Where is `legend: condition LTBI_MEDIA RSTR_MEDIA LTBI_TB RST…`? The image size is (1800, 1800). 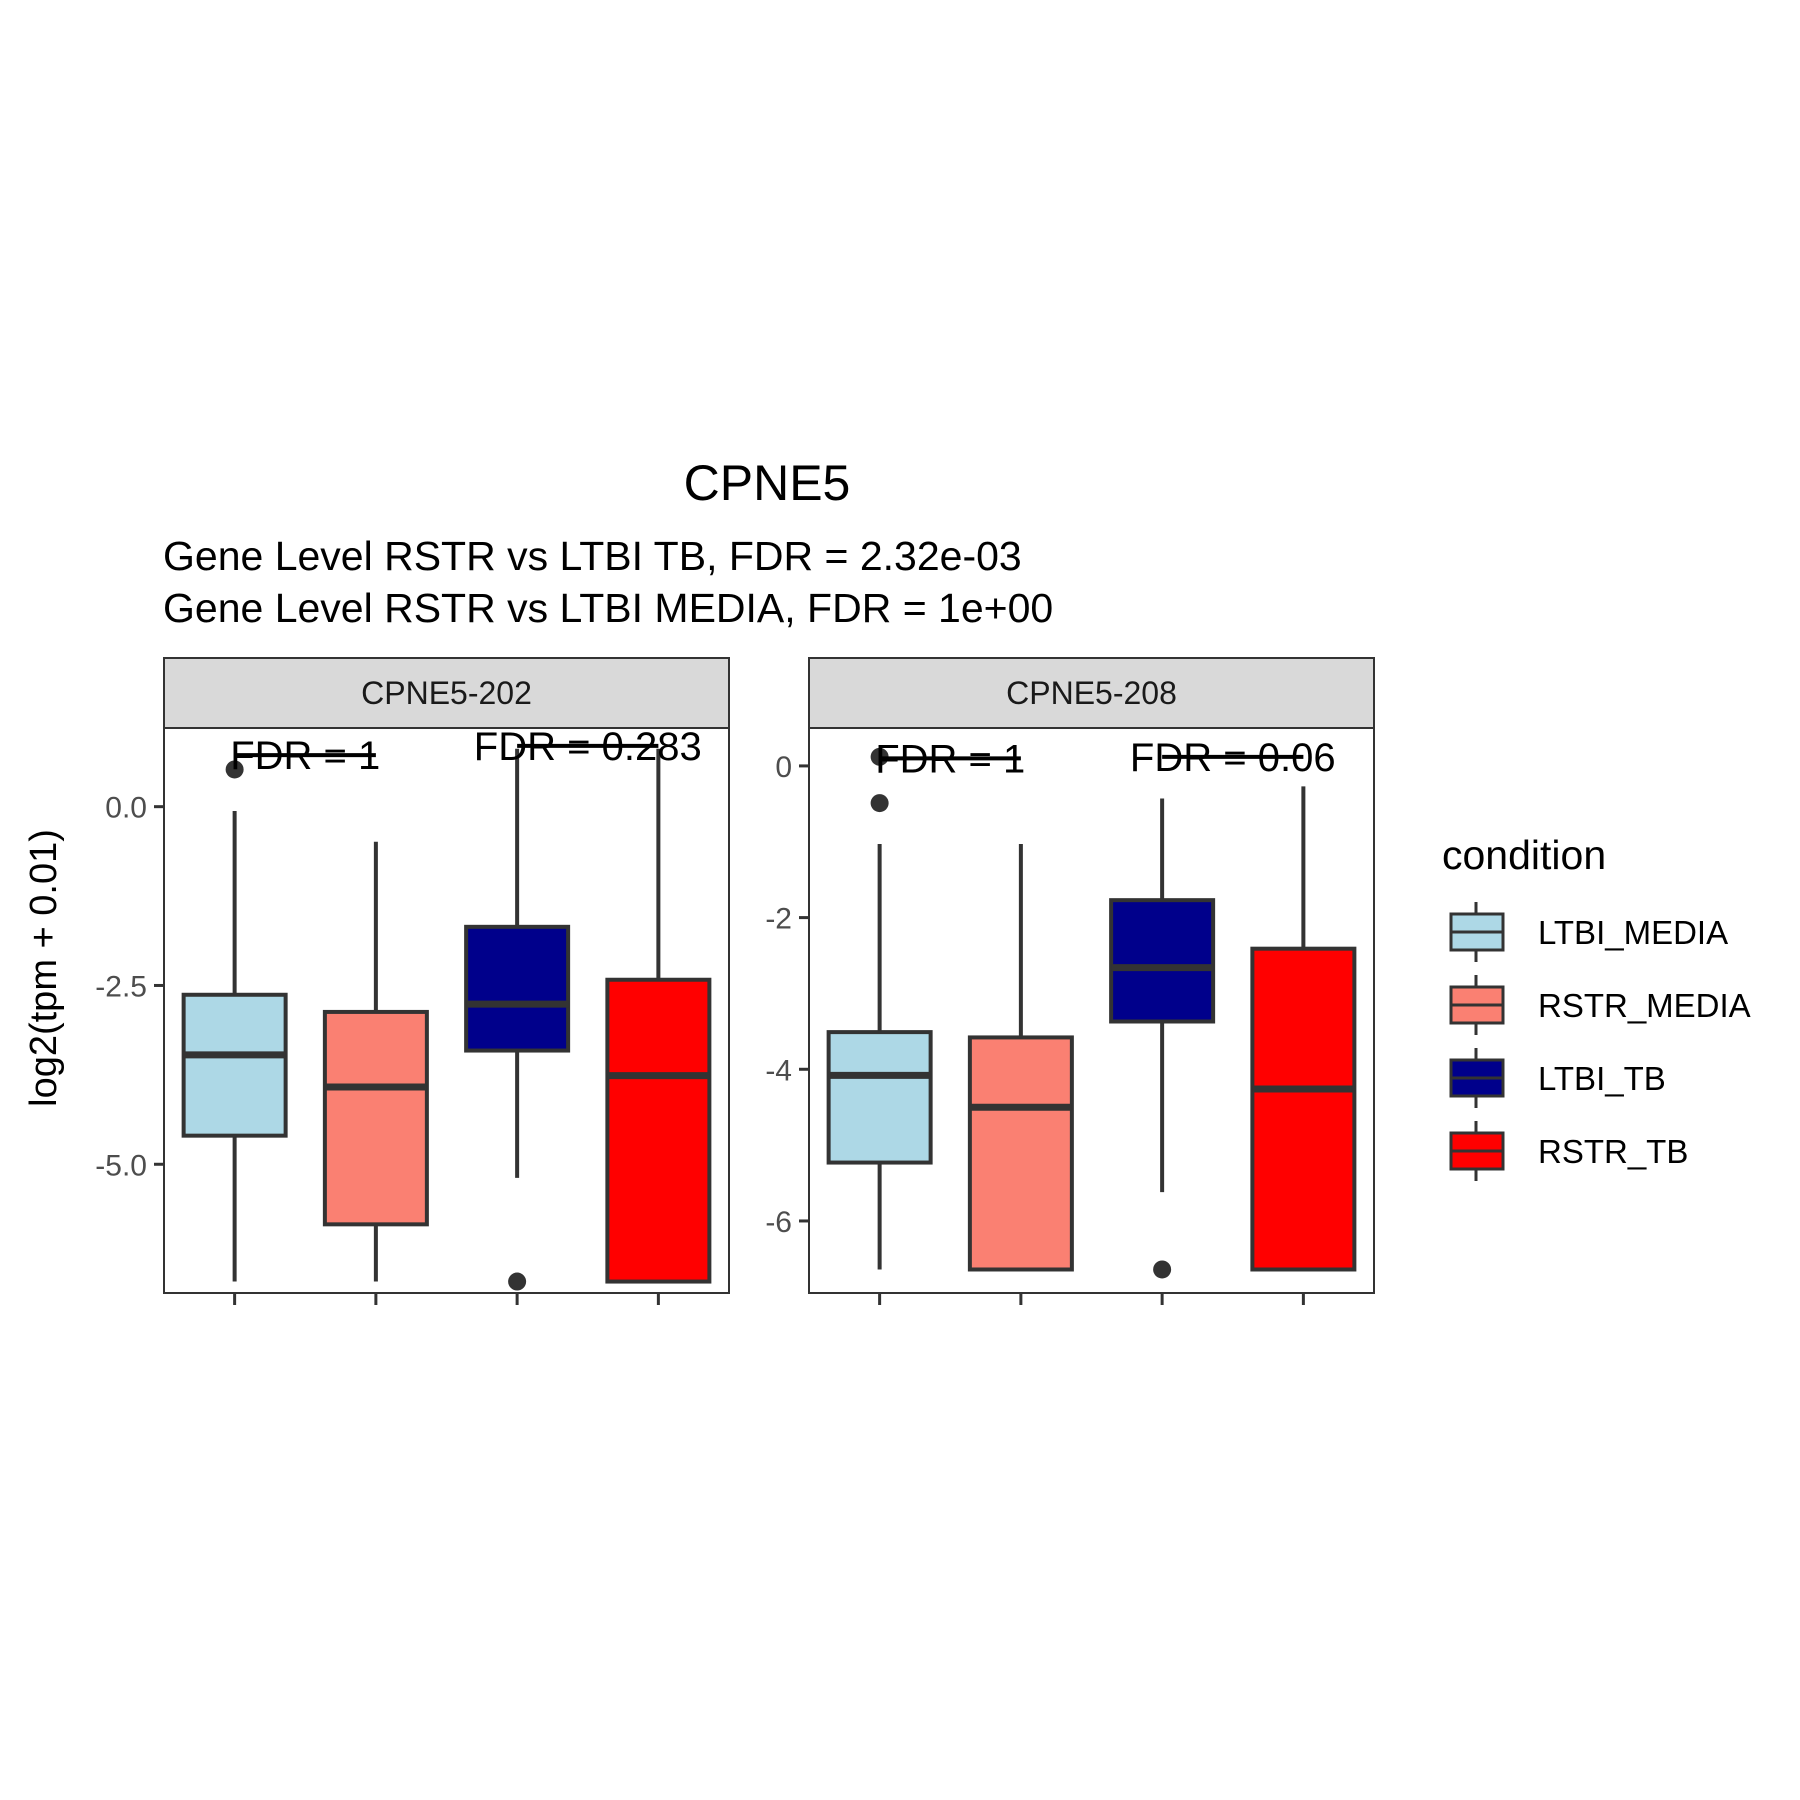
legend: condition LTBI_MEDIA RSTR_MEDIA LTBI_TB RST… is located at coordinates (1596, 1006).